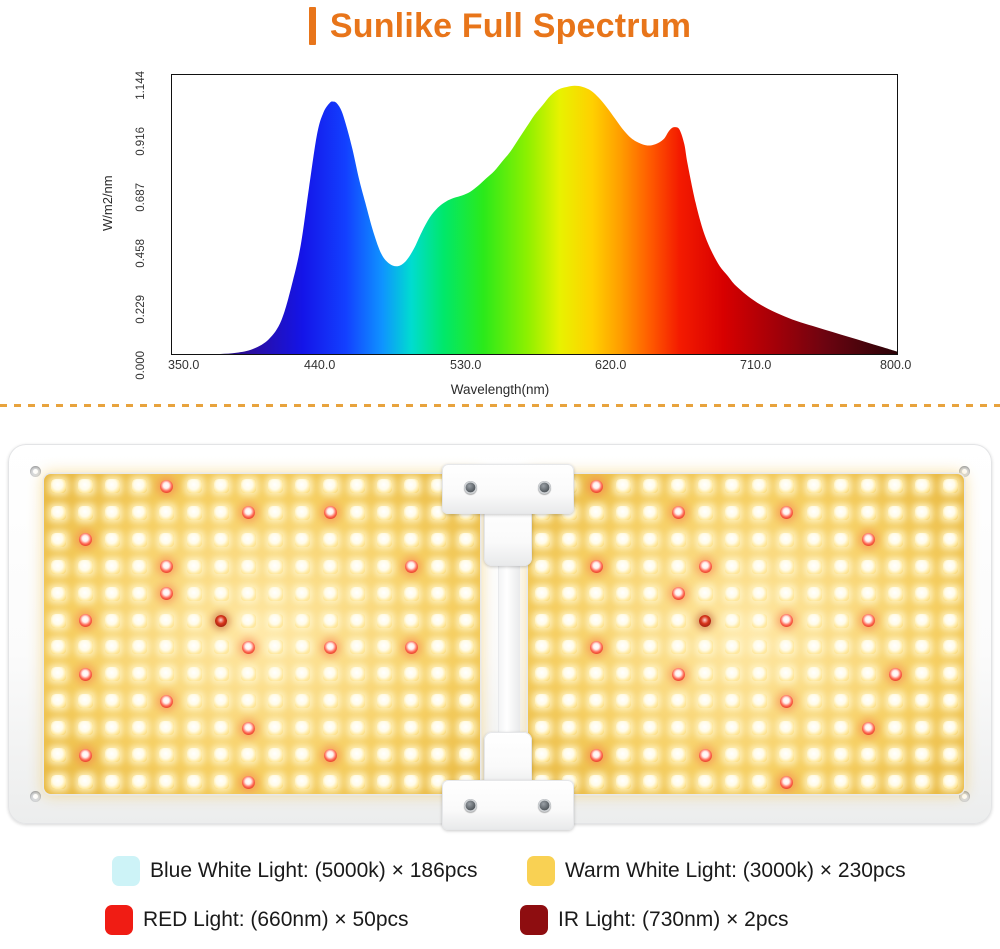 The height and width of the screenshot is (949, 1000). I want to click on legend-label-blue-white: Blue White Light: (5000k) × 186pcs, so click(314, 870).